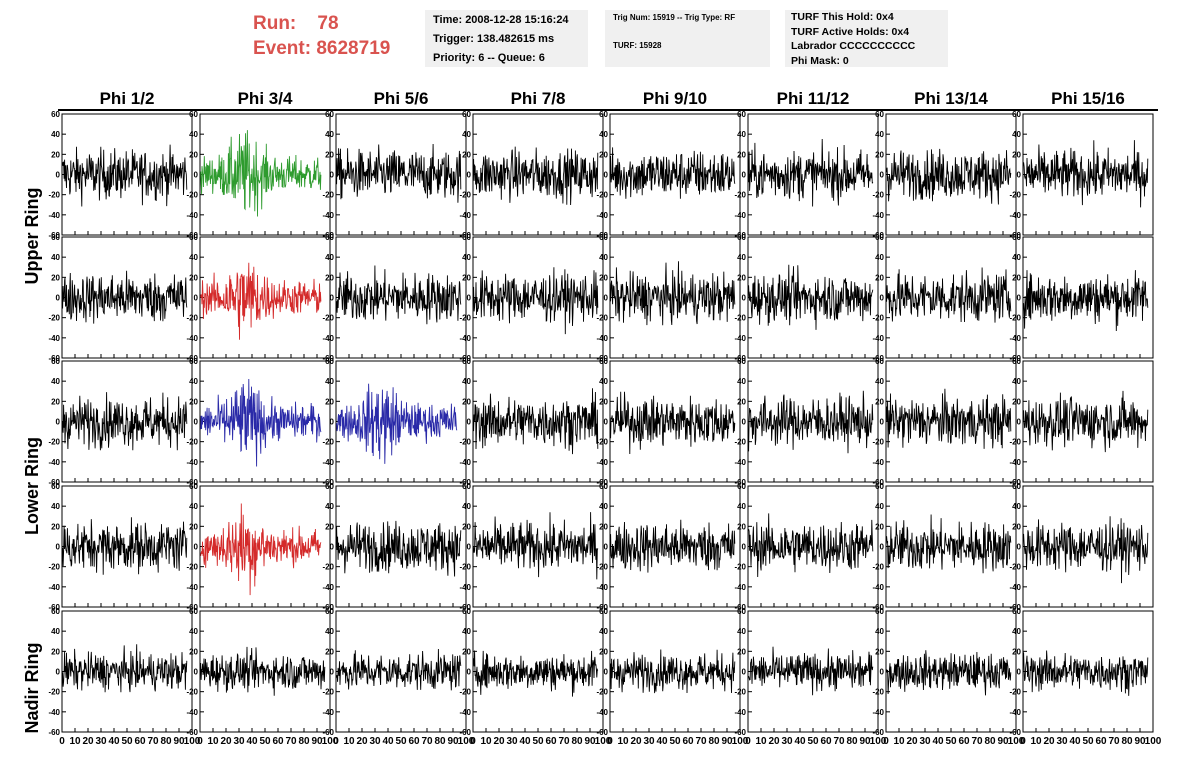 Image resolution: width=1196 pixels, height=772 pixels. I want to click on turf-active-text: TURF Active Holds: 0x4, so click(850, 31).